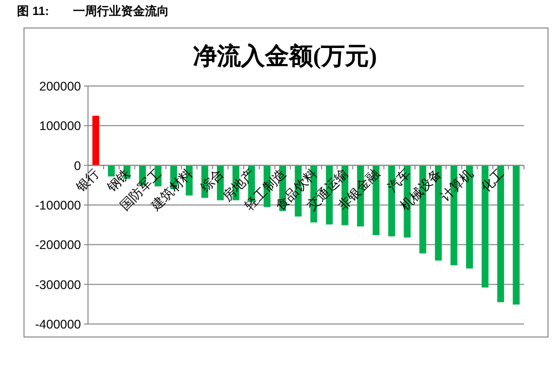 The image size is (555, 376). I want to click on y-tick-label: -200000, so click(58, 245).